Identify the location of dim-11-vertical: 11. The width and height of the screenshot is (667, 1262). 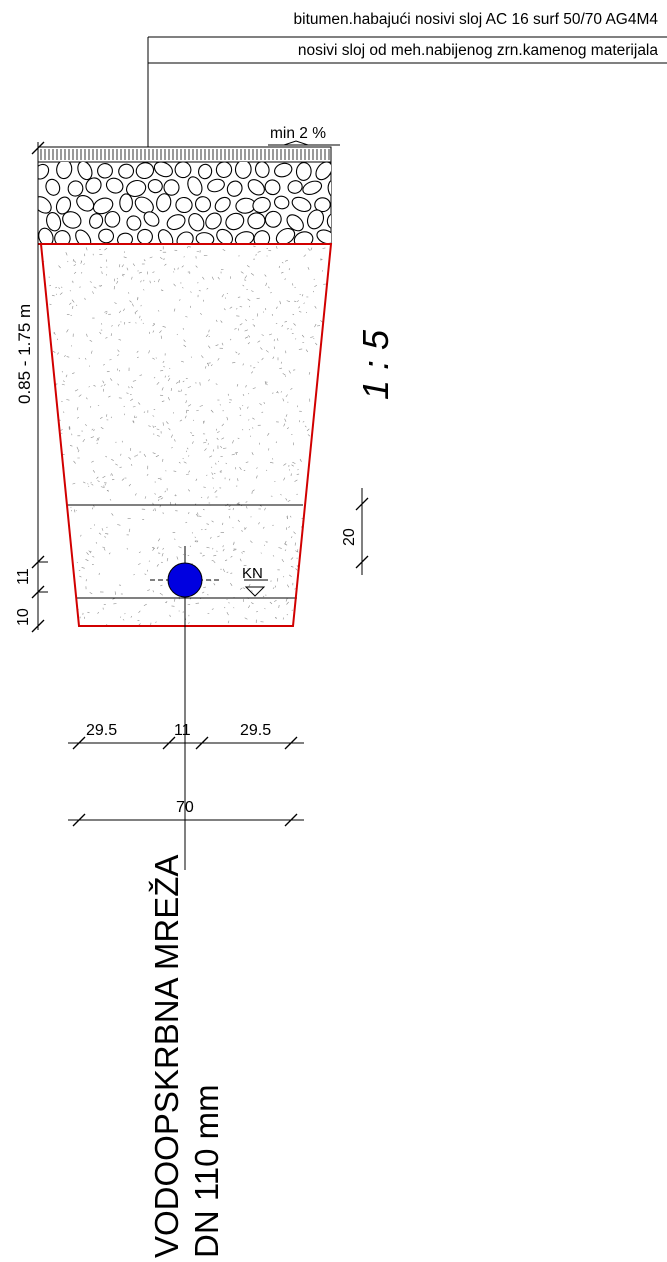
(23, 576).